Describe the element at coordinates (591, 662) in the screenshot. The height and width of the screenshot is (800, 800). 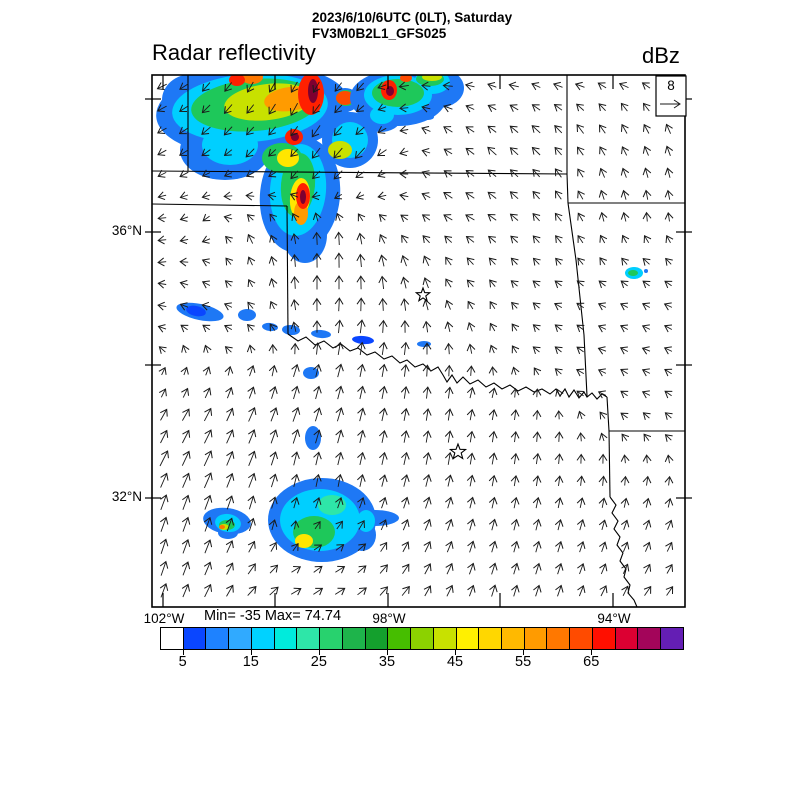
I see `colorbar-tick-label: 65` at that location.